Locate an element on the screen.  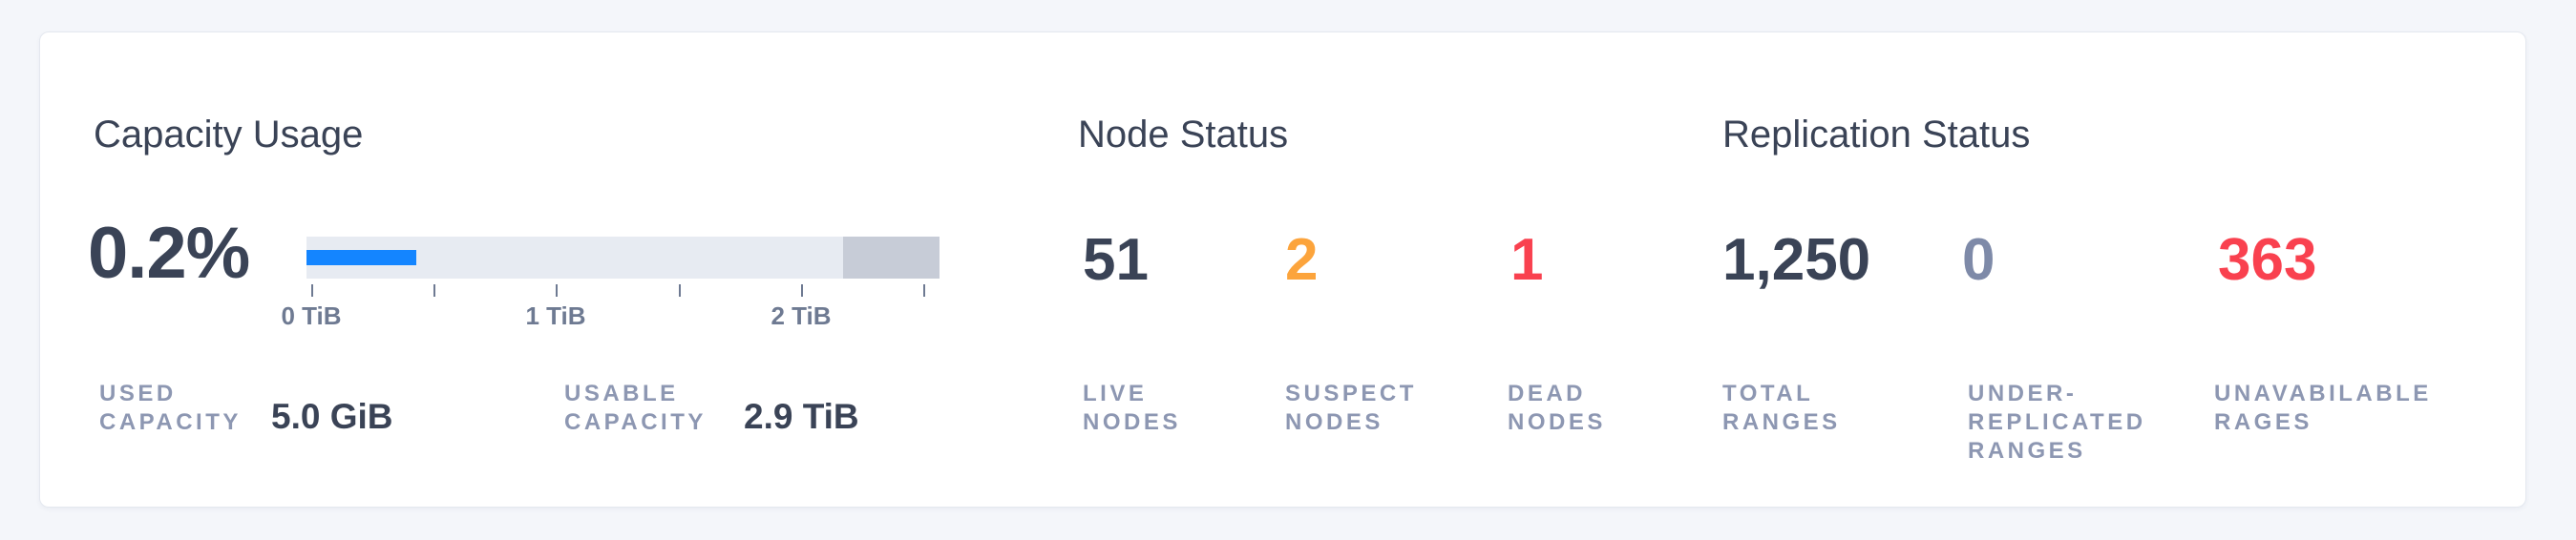
total-ranges-count: 1,250 is located at coordinates (1796, 260).